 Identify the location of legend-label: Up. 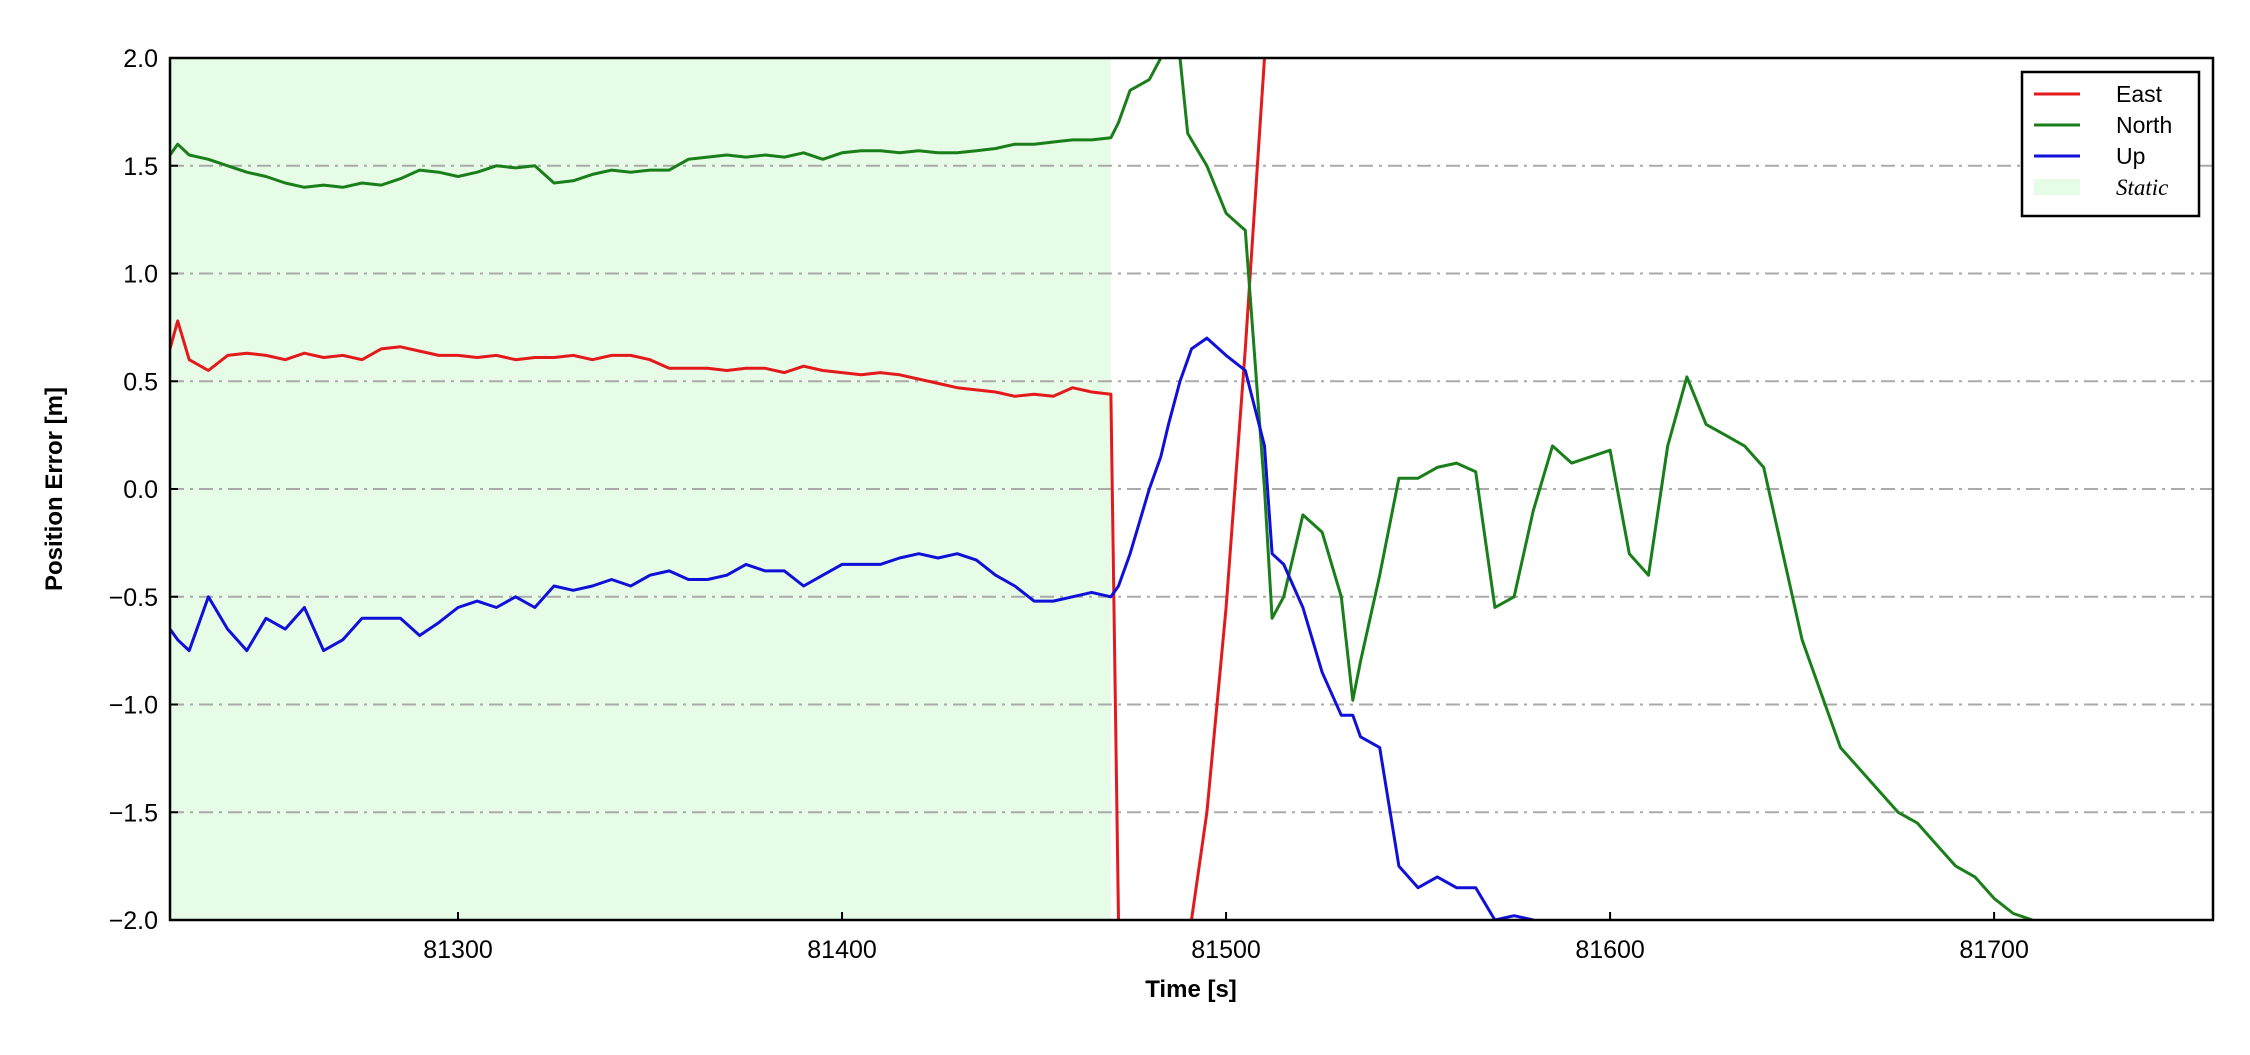
(2130, 156).